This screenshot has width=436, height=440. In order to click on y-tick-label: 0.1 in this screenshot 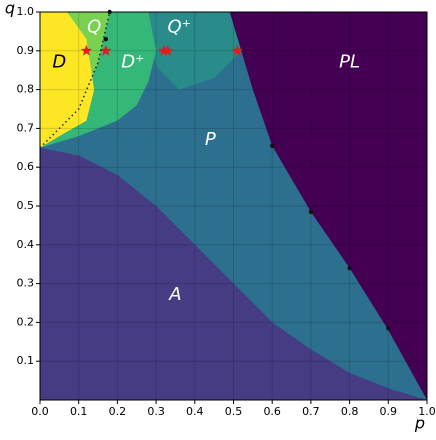, I will do `click(26, 360)`.